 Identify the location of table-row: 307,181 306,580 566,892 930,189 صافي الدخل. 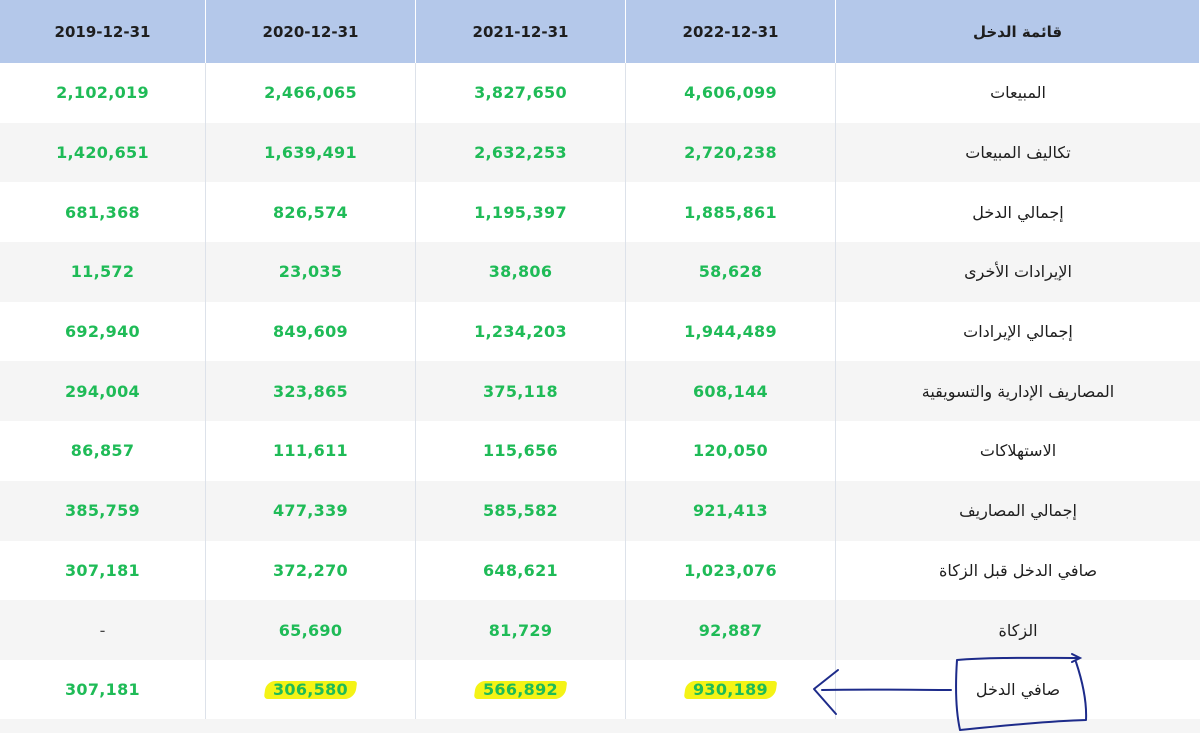
(600, 689).